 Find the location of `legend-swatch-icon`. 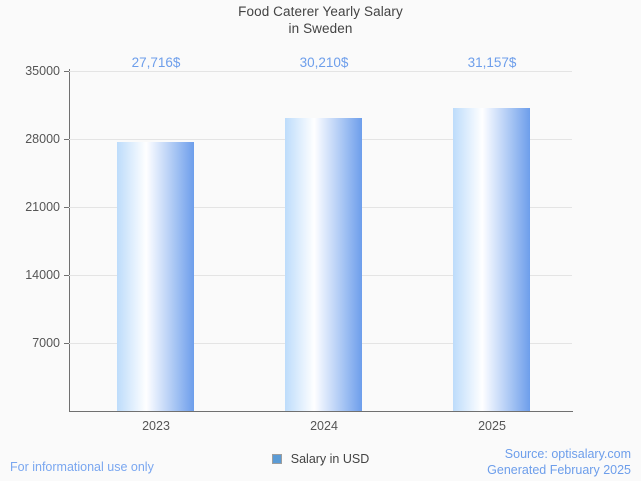

legend-swatch-icon is located at coordinates (276, 459).